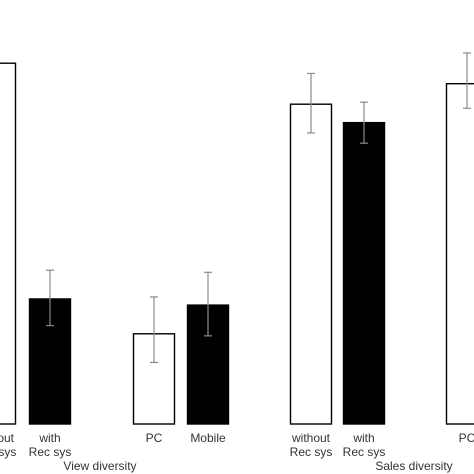 This screenshot has width=474, height=474. Describe the element at coordinates (208, 304) in the screenshot. I see `view-mobile-error-bar` at that location.